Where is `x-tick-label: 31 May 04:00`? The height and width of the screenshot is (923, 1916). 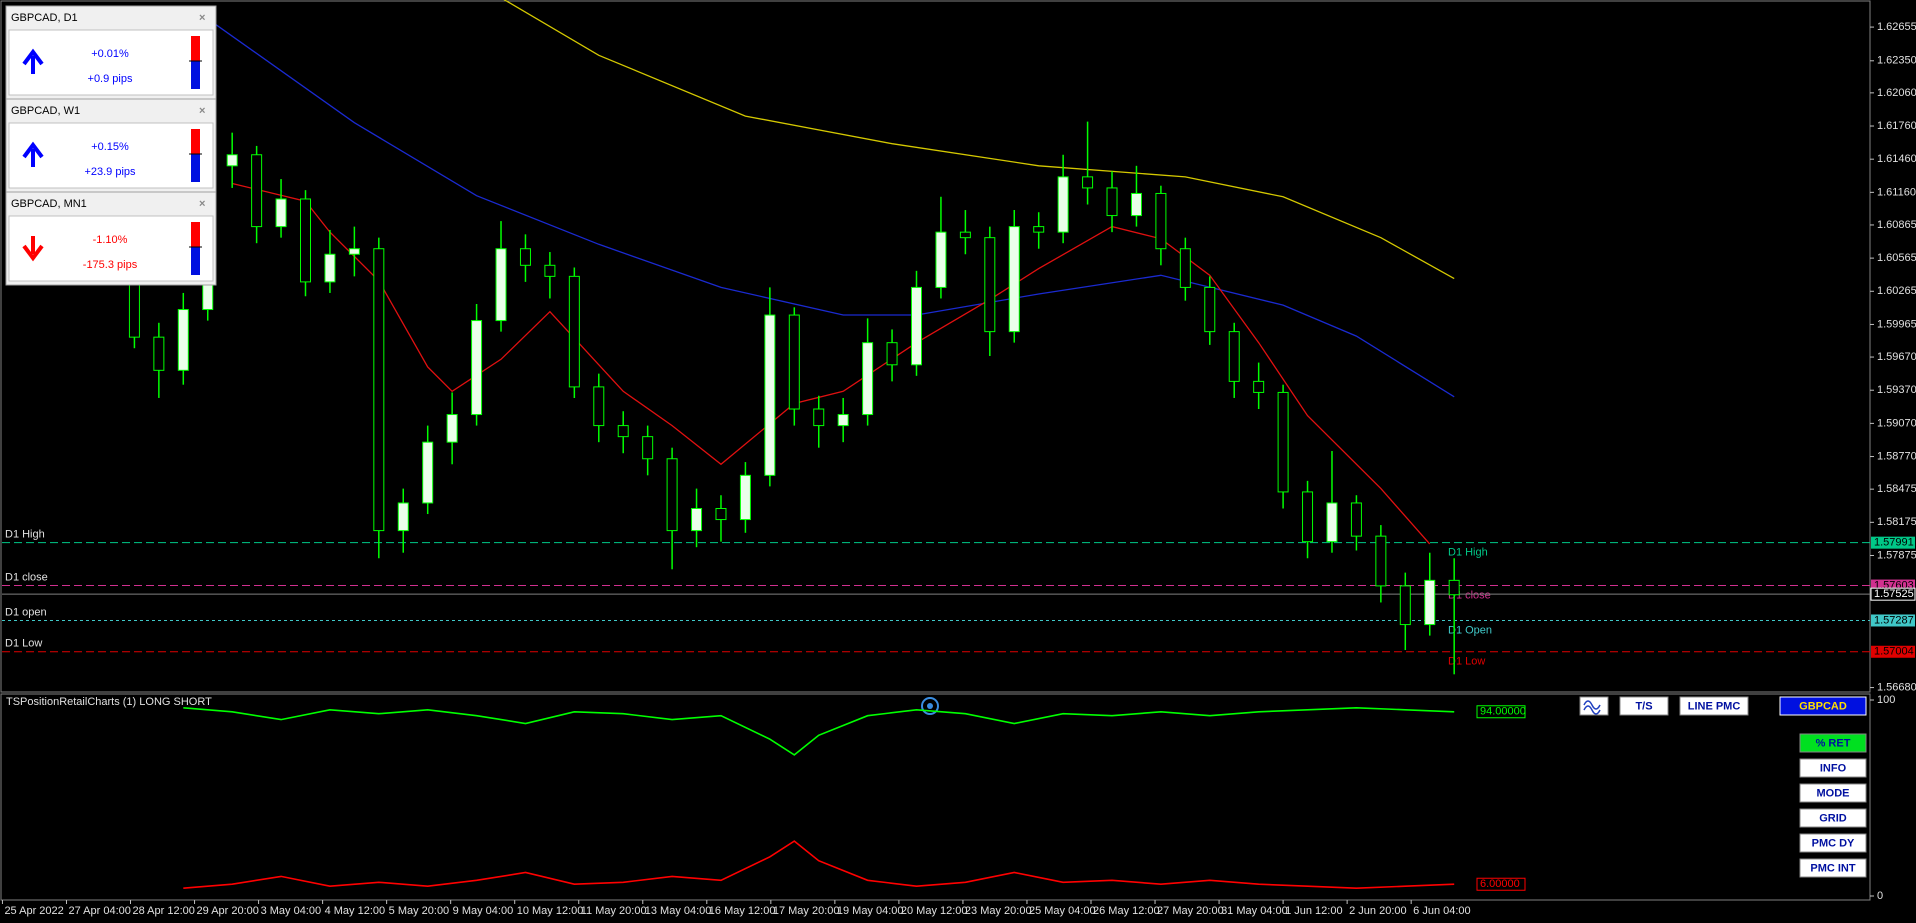 x-tick-label: 31 May 04:00 is located at coordinates (1254, 911).